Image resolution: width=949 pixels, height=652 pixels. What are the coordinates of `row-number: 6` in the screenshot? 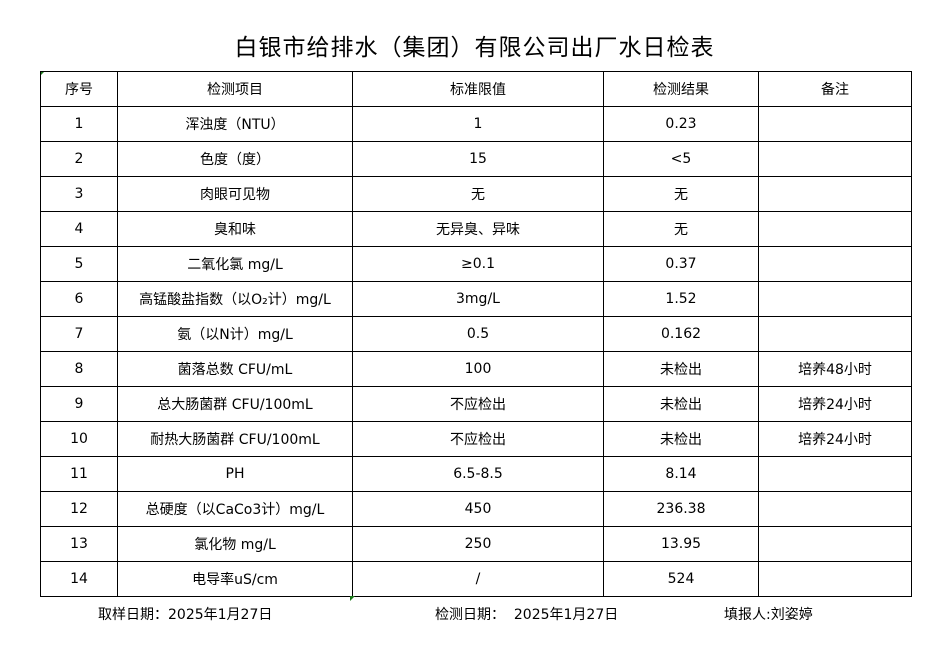 It's located at (79, 299).